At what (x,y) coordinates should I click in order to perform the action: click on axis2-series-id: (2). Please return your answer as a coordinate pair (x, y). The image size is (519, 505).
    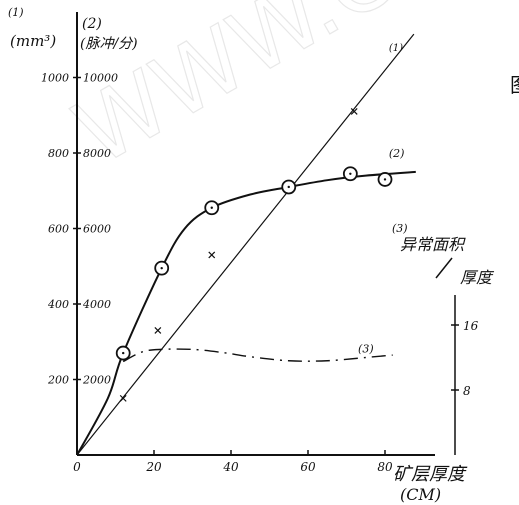
    Looking at the image, I should click on (92, 24).